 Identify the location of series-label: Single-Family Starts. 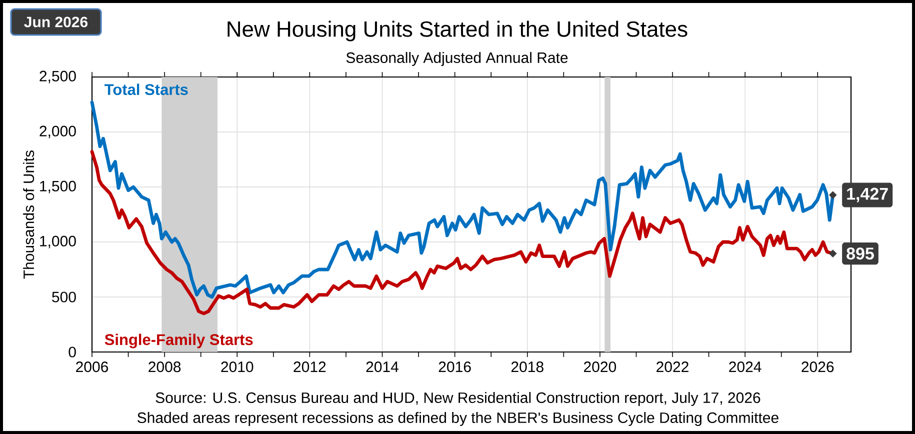
(178, 341).